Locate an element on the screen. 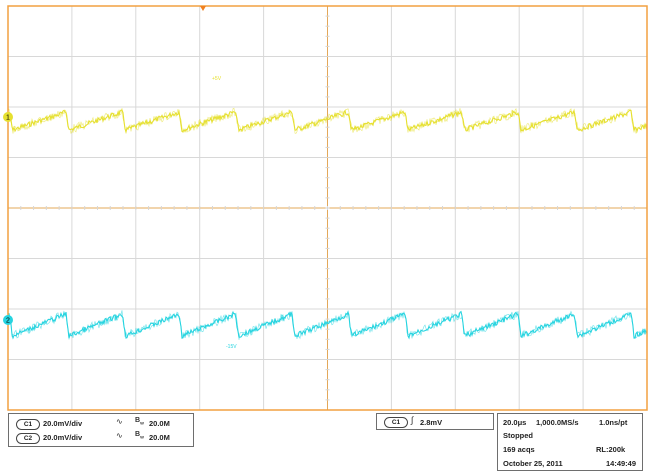  channel-1-marker-text: 1 is located at coordinates (8, 118).